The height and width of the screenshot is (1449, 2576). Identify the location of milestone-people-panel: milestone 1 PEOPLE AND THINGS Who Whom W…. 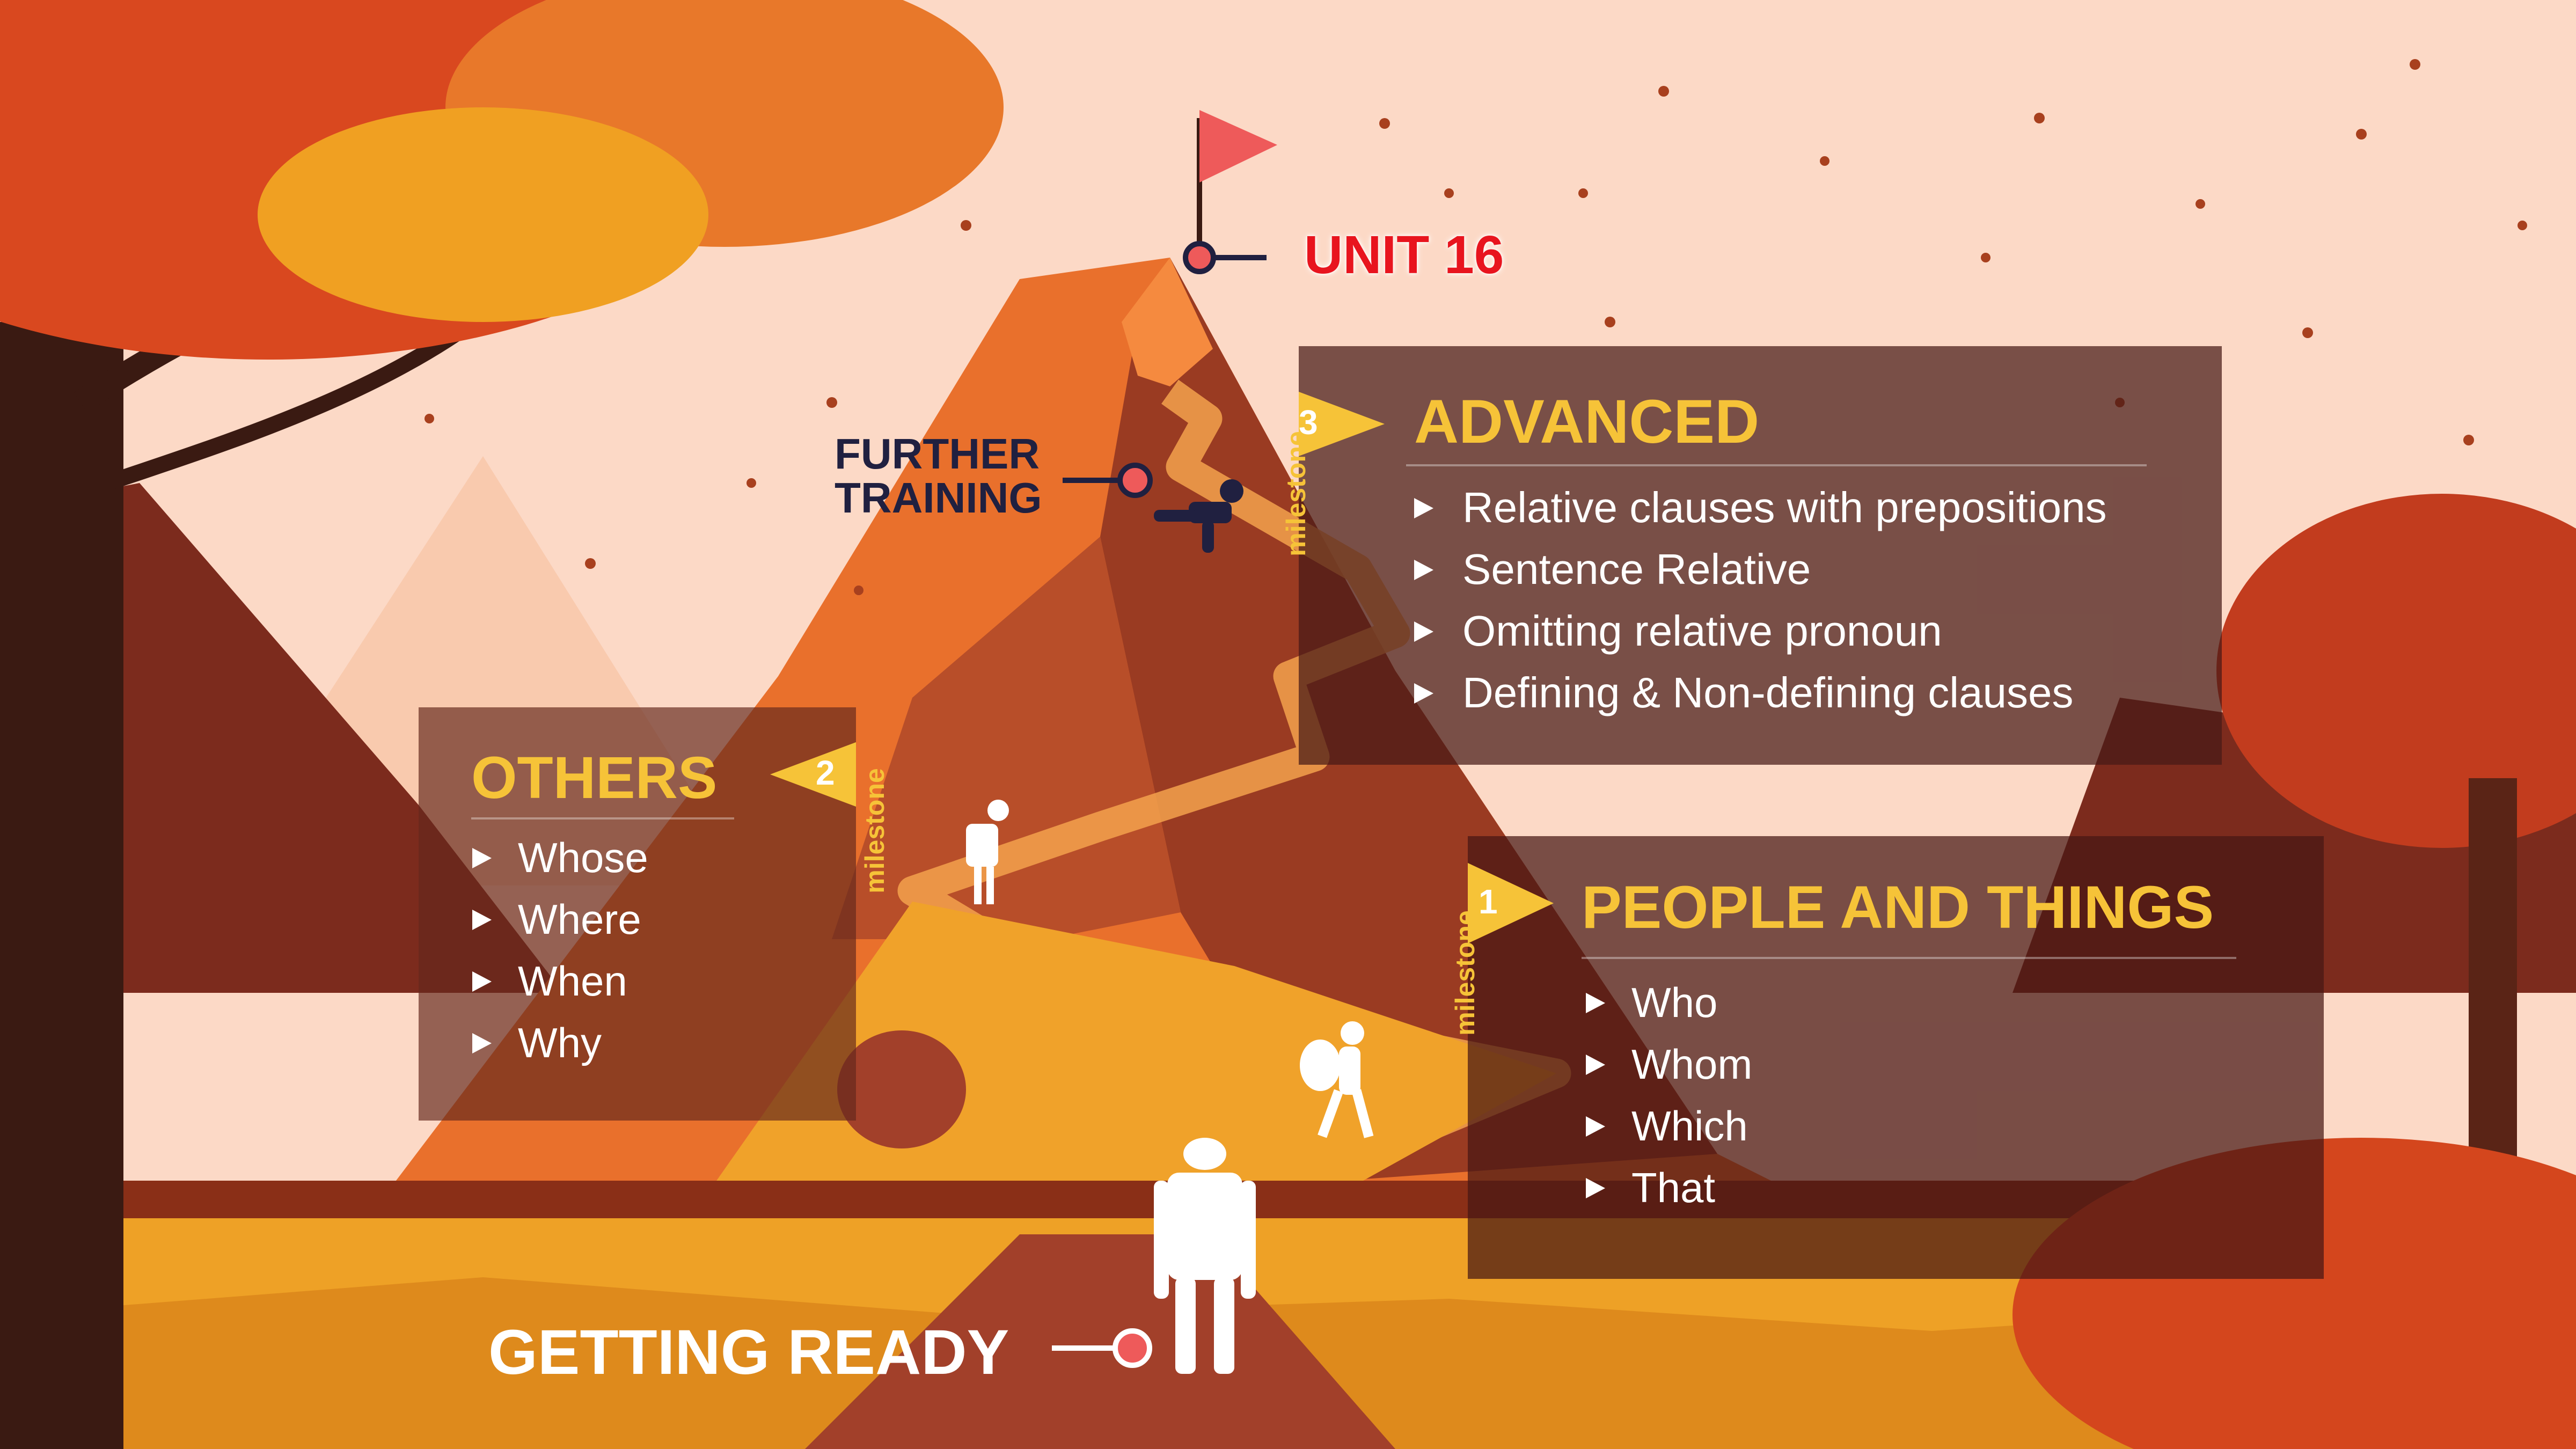
(1887, 1057).